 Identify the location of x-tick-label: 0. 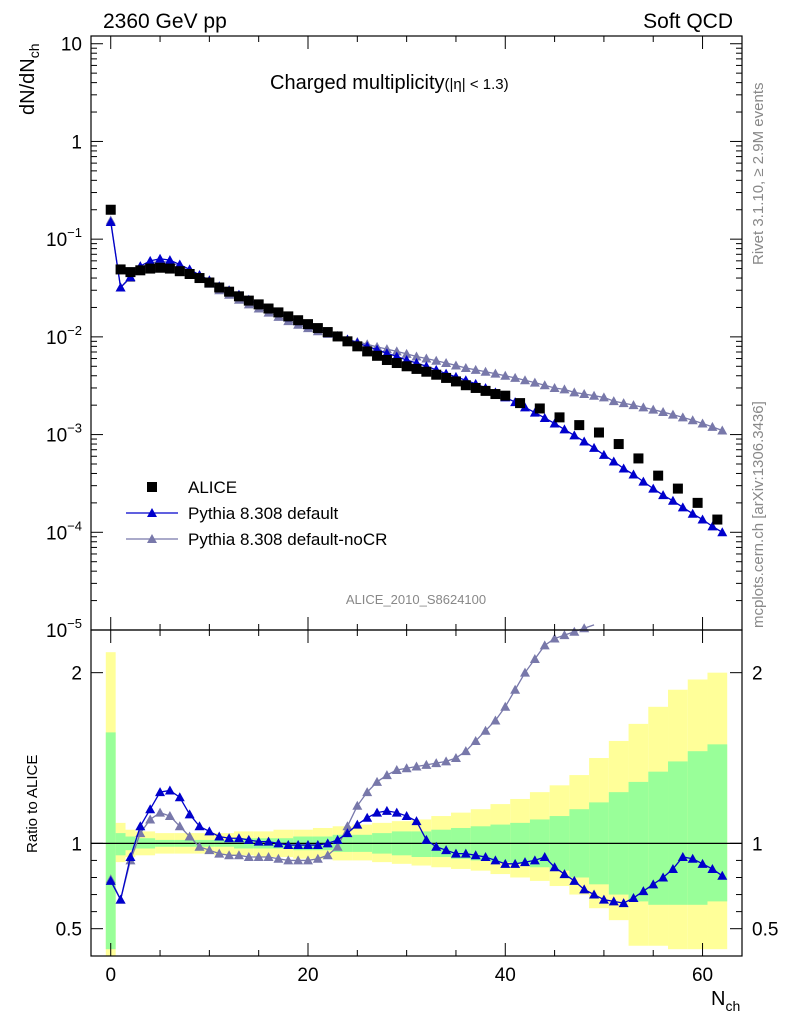
(110, 975).